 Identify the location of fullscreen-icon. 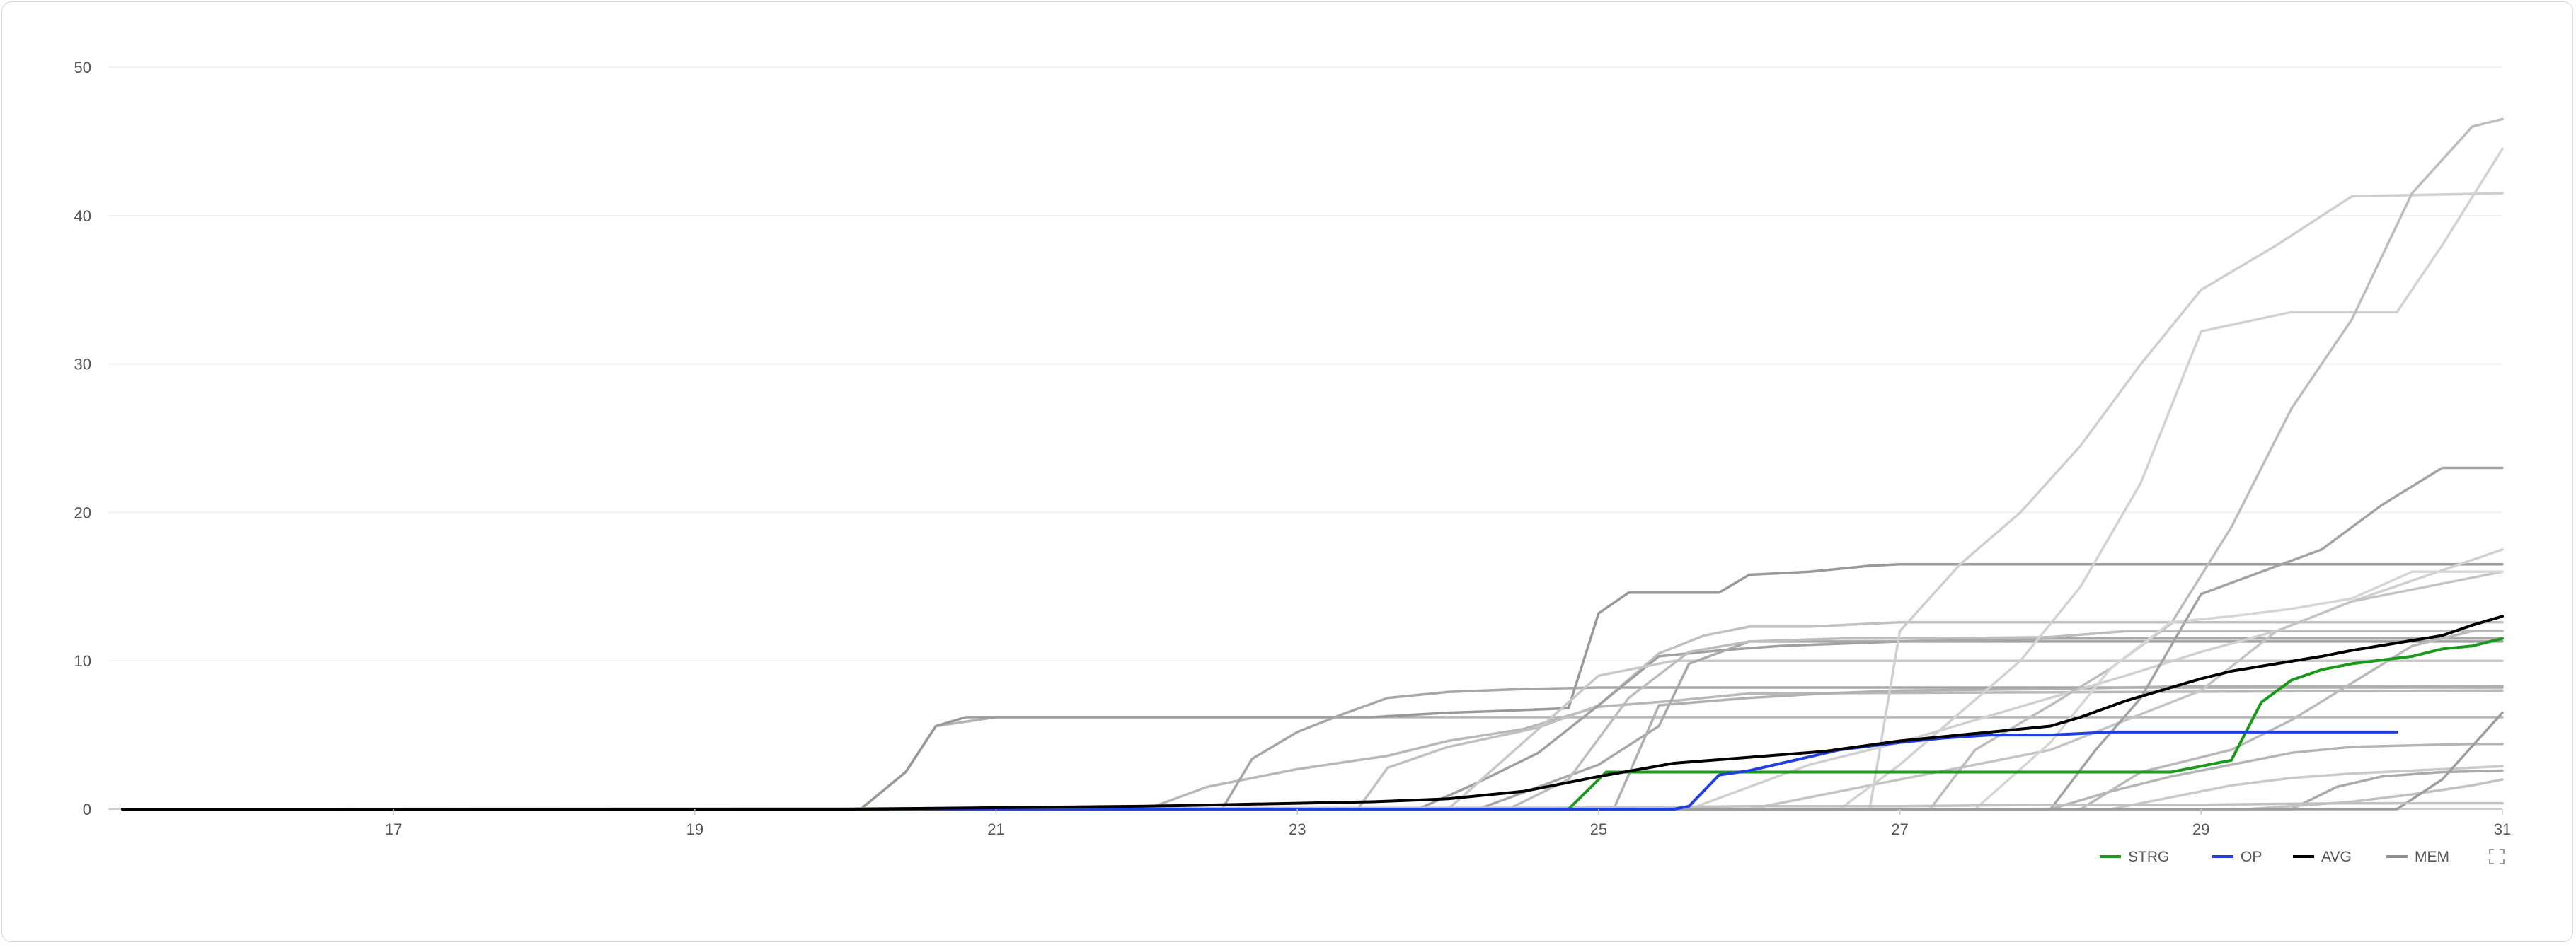
(2497, 857).